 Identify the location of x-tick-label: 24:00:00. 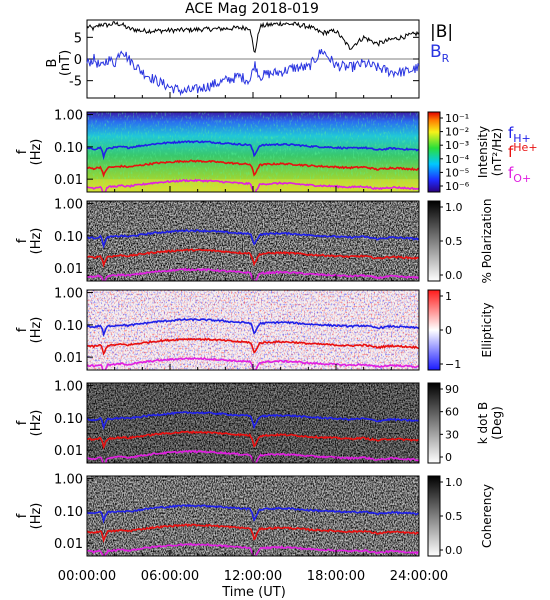
(419, 576).